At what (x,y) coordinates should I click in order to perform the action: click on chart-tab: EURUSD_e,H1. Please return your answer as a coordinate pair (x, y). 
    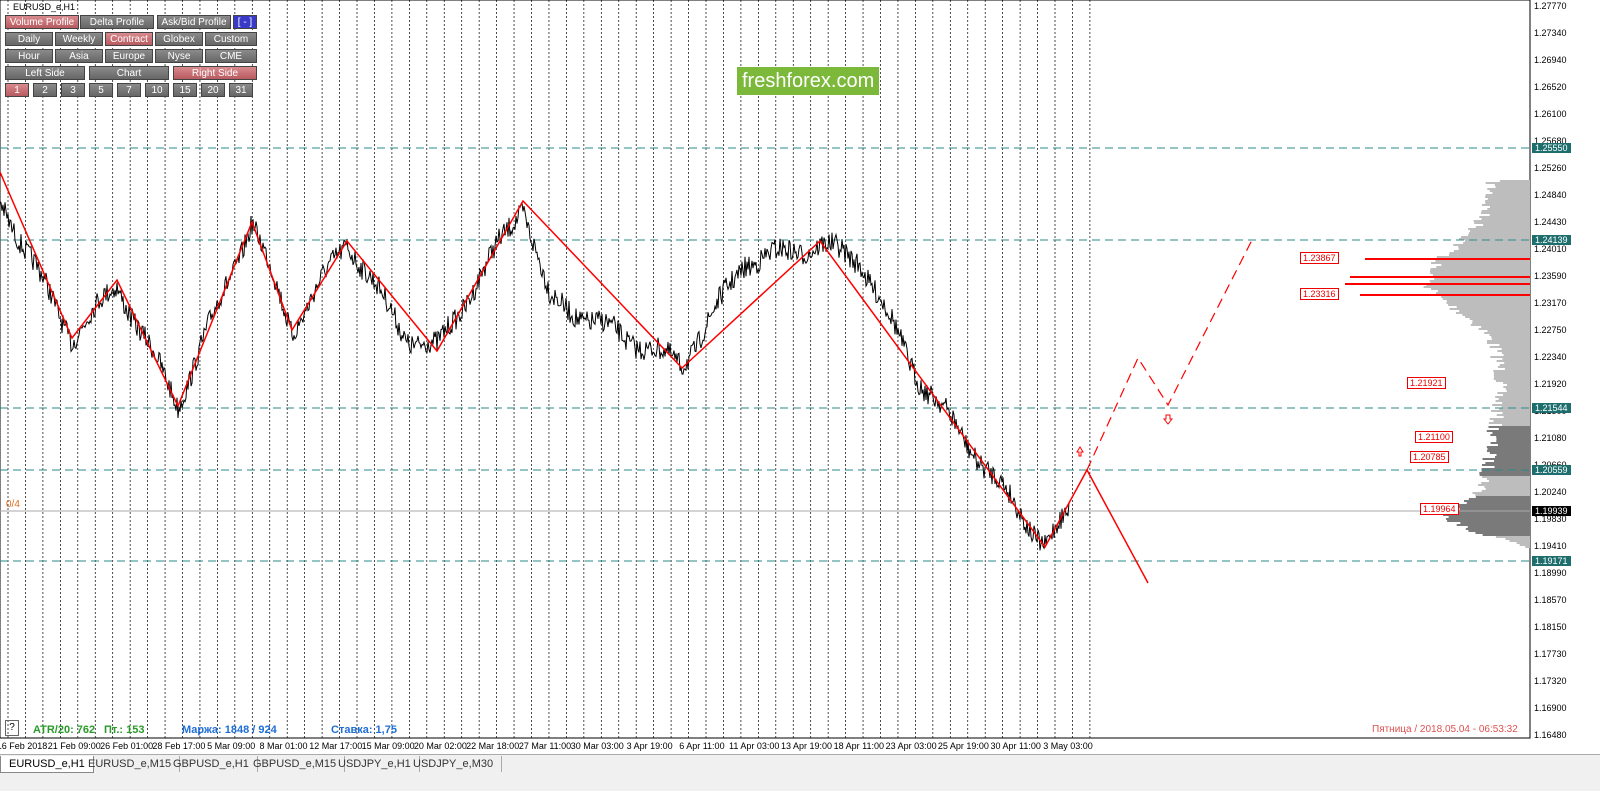
    Looking at the image, I should click on (47, 764).